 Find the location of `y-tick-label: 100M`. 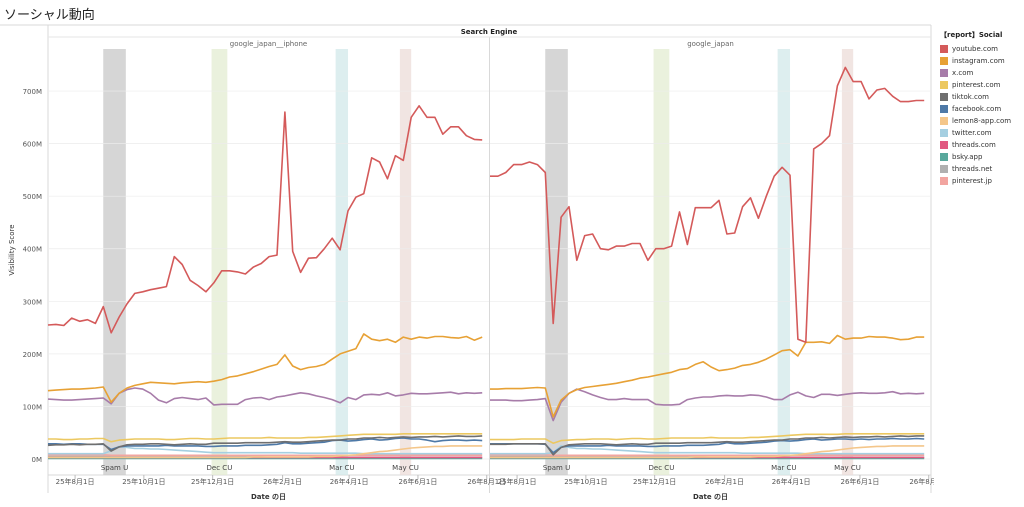

y-tick-label: 100M is located at coordinates (32, 407).